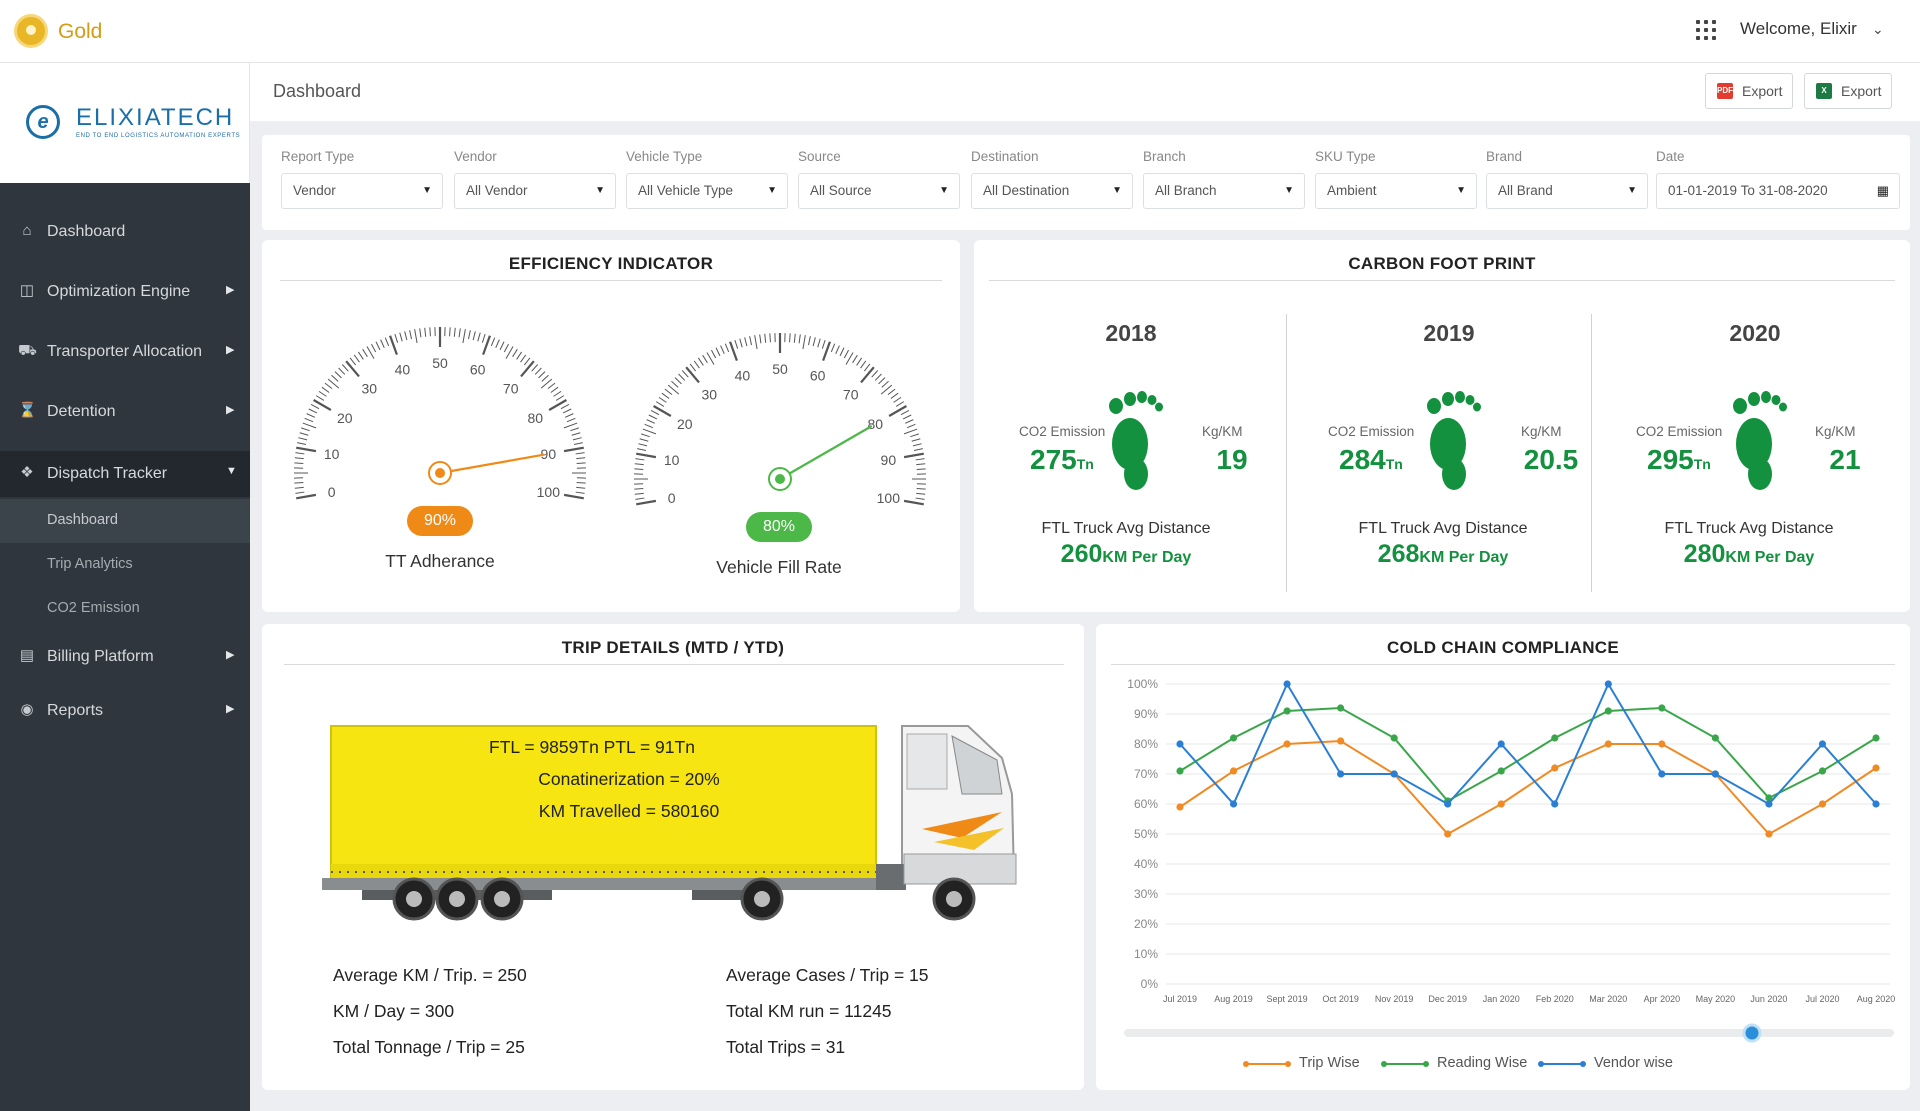  What do you see at coordinates (1052, 191) in the screenshot?
I see `destination-select: All Destination ▼` at bounding box center [1052, 191].